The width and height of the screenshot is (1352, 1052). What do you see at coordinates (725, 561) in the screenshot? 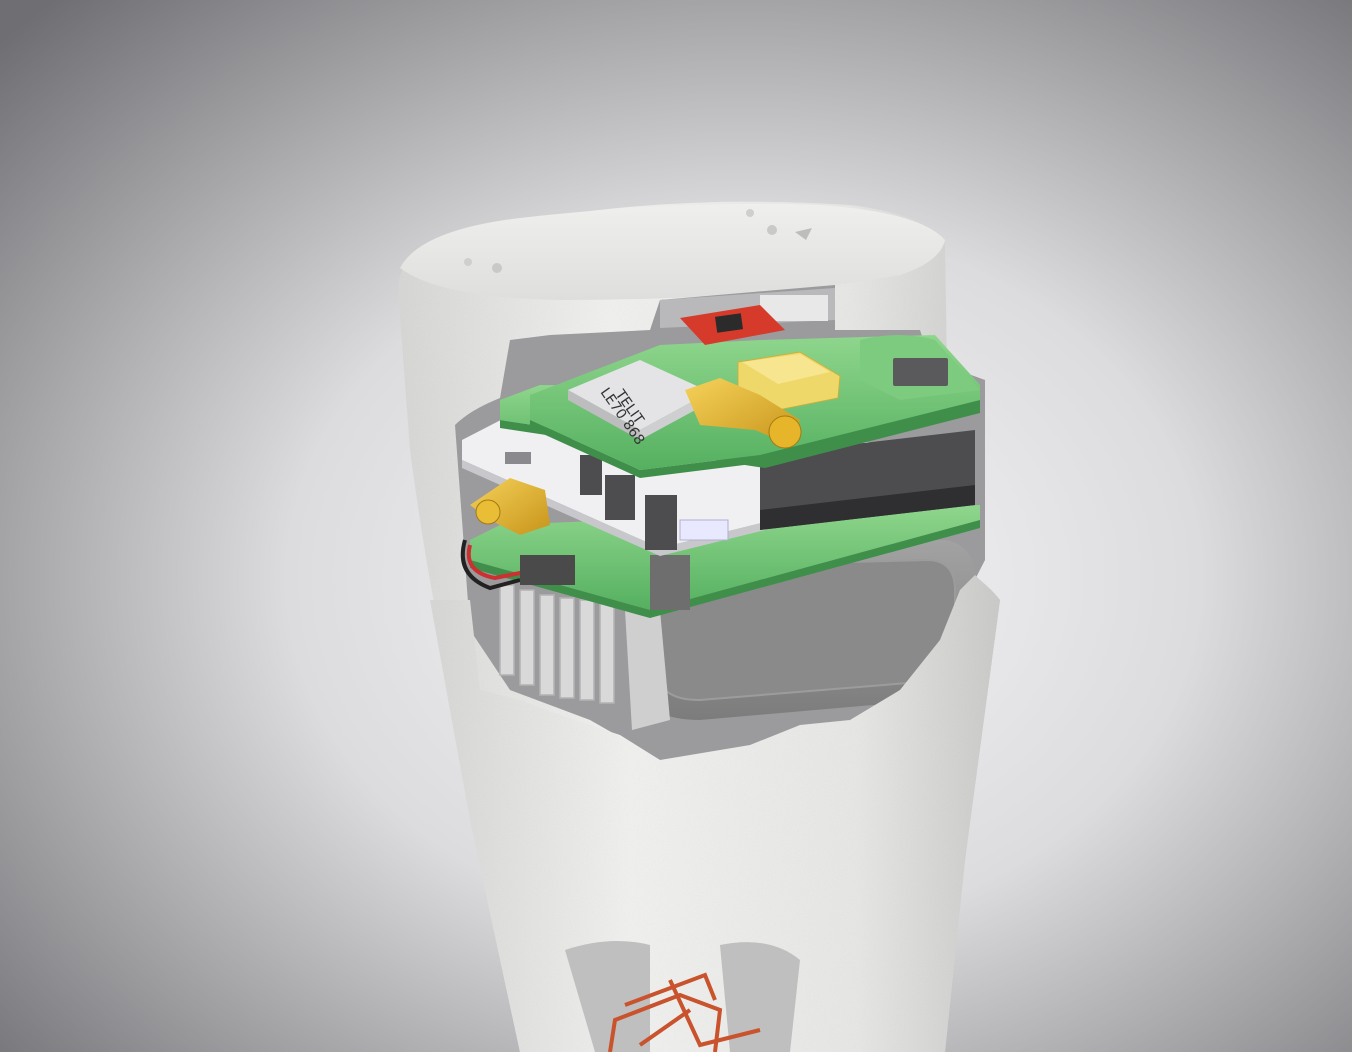
I see `pcb-bottom-board` at bounding box center [725, 561].